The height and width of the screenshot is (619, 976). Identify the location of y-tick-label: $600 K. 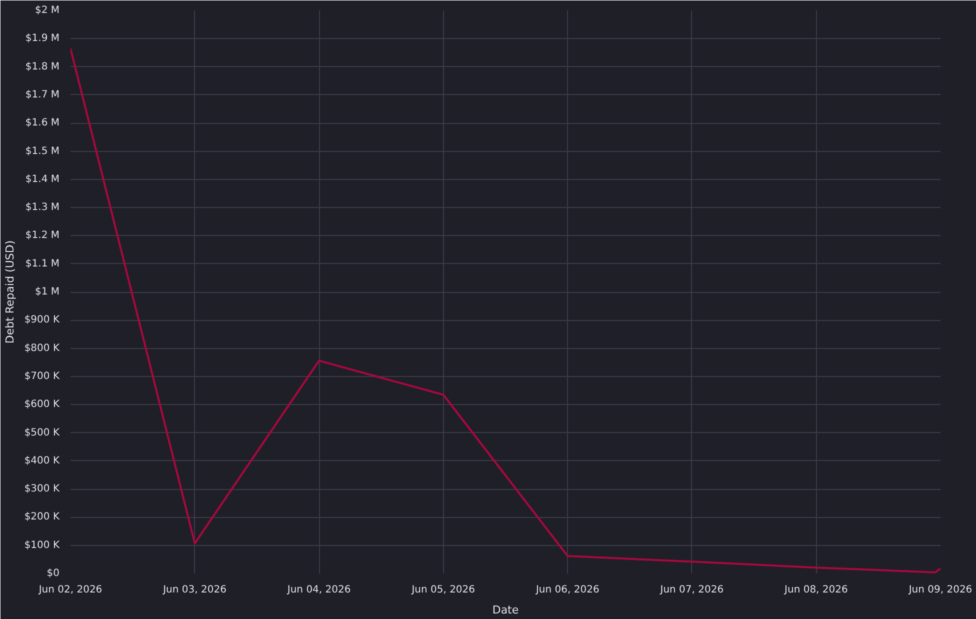
(42, 404).